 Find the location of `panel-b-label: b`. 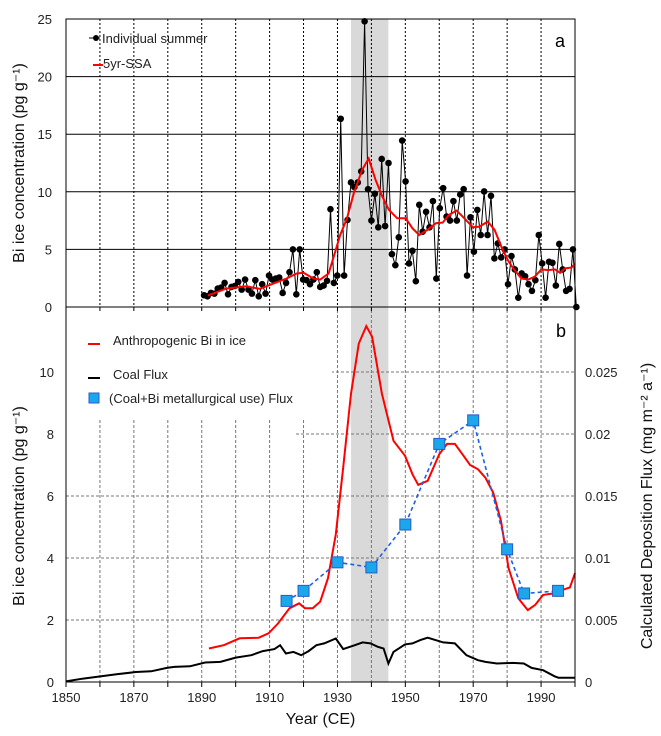

panel-b-label: b is located at coordinates (561, 331).